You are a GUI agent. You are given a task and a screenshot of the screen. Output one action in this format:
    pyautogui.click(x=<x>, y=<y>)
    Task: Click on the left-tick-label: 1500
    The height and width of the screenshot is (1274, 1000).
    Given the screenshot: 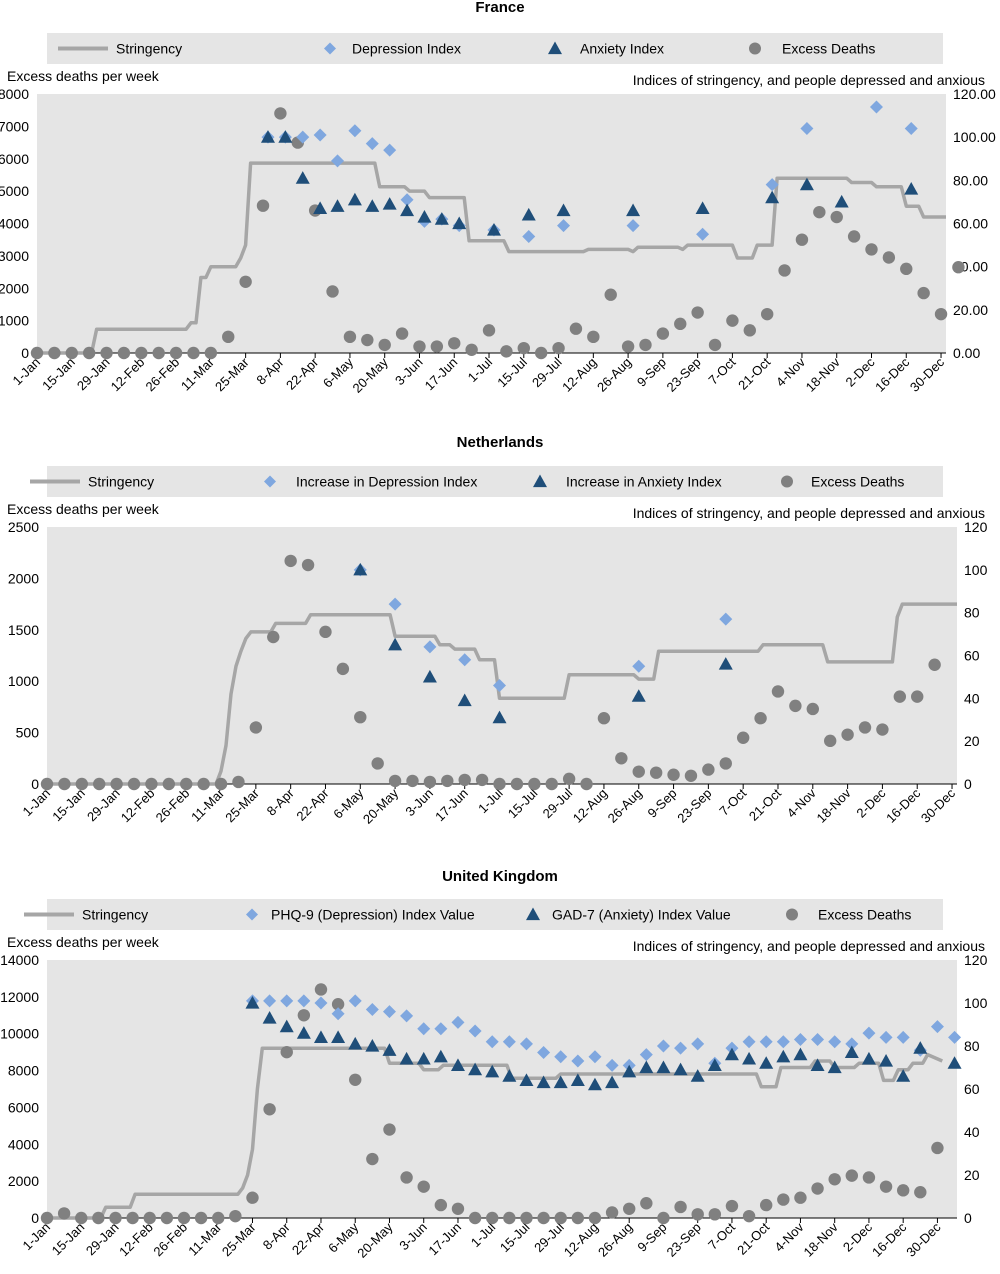 What is the action you would take?
    pyautogui.click(x=23, y=630)
    